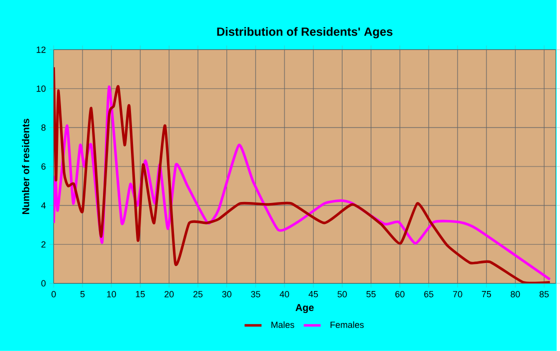  Describe the element at coordinates (169, 294) in the screenshot. I see `x-tick-label: 20` at that location.